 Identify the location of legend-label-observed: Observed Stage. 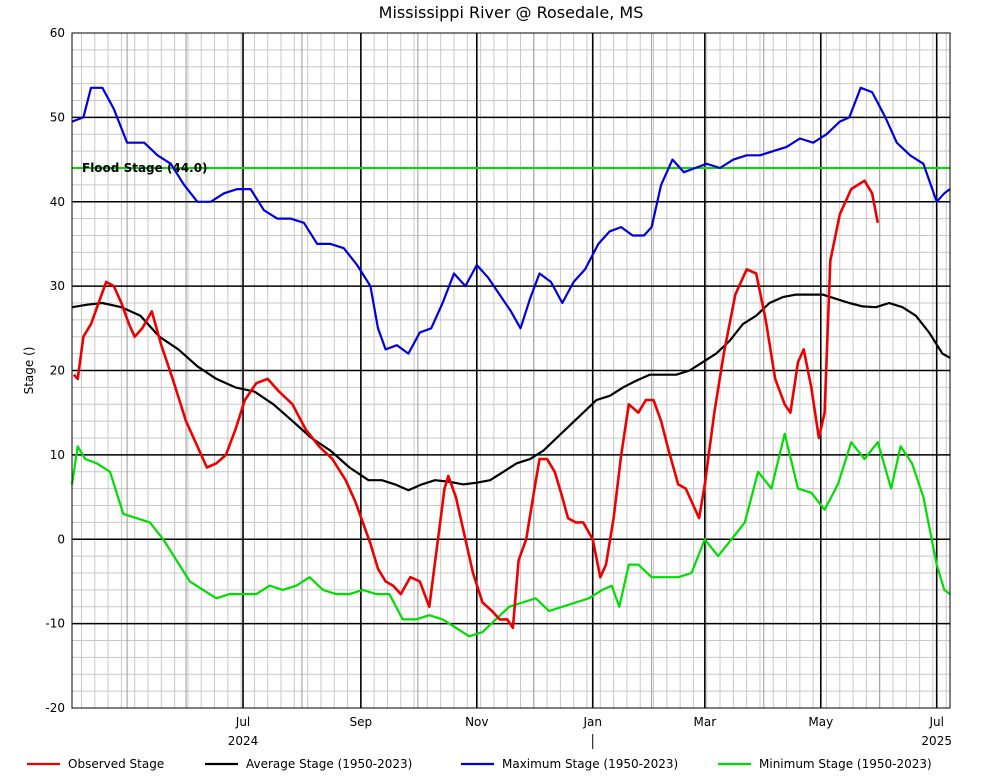
(116, 764).